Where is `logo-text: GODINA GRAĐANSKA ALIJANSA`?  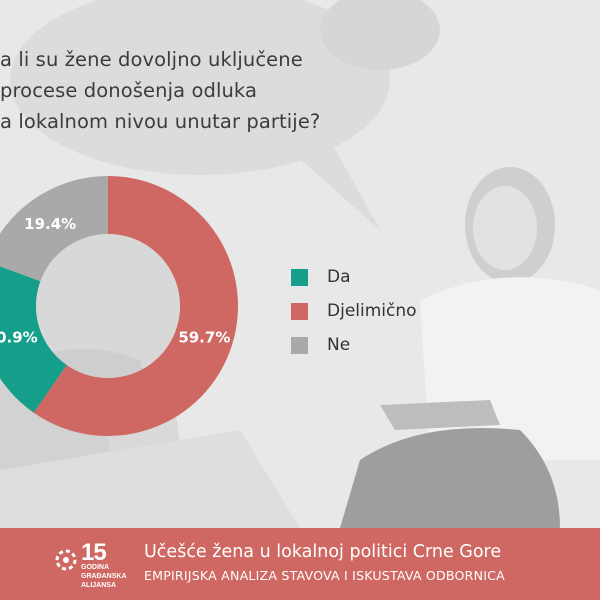
logo-text: GODINA GRAĐANSKA ALIJANSA is located at coordinates (104, 576).